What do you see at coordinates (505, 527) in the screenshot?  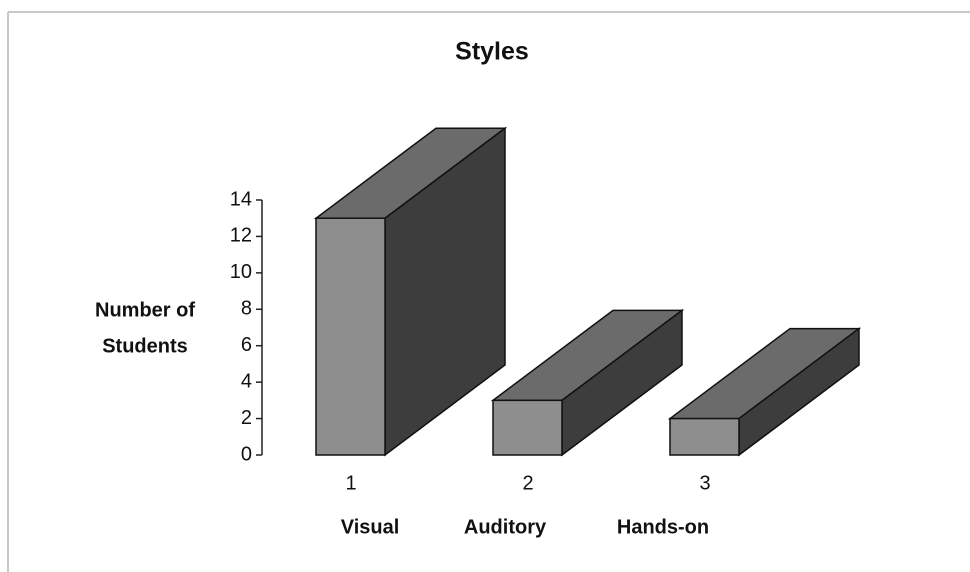 I see `group-label: Auditory` at bounding box center [505, 527].